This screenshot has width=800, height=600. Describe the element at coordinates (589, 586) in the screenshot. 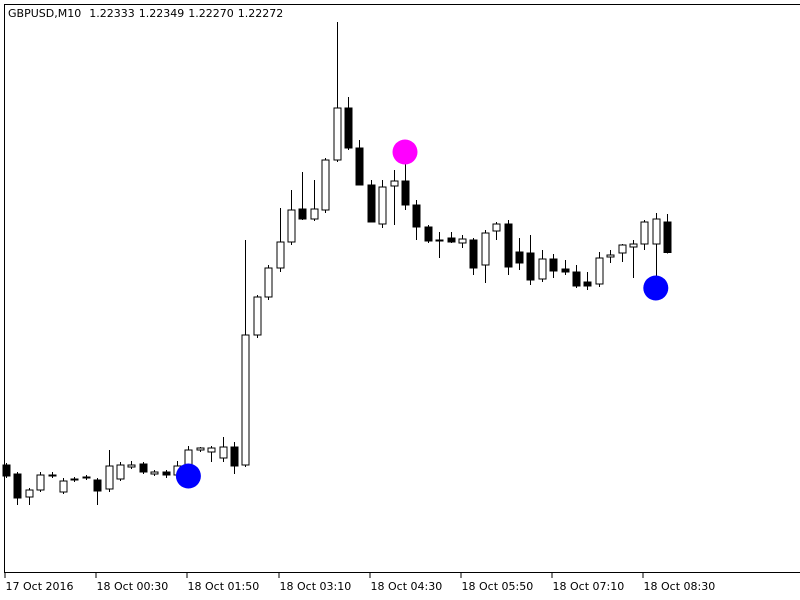

I see `x-tick-label: 18 Oct 07:10` at that location.